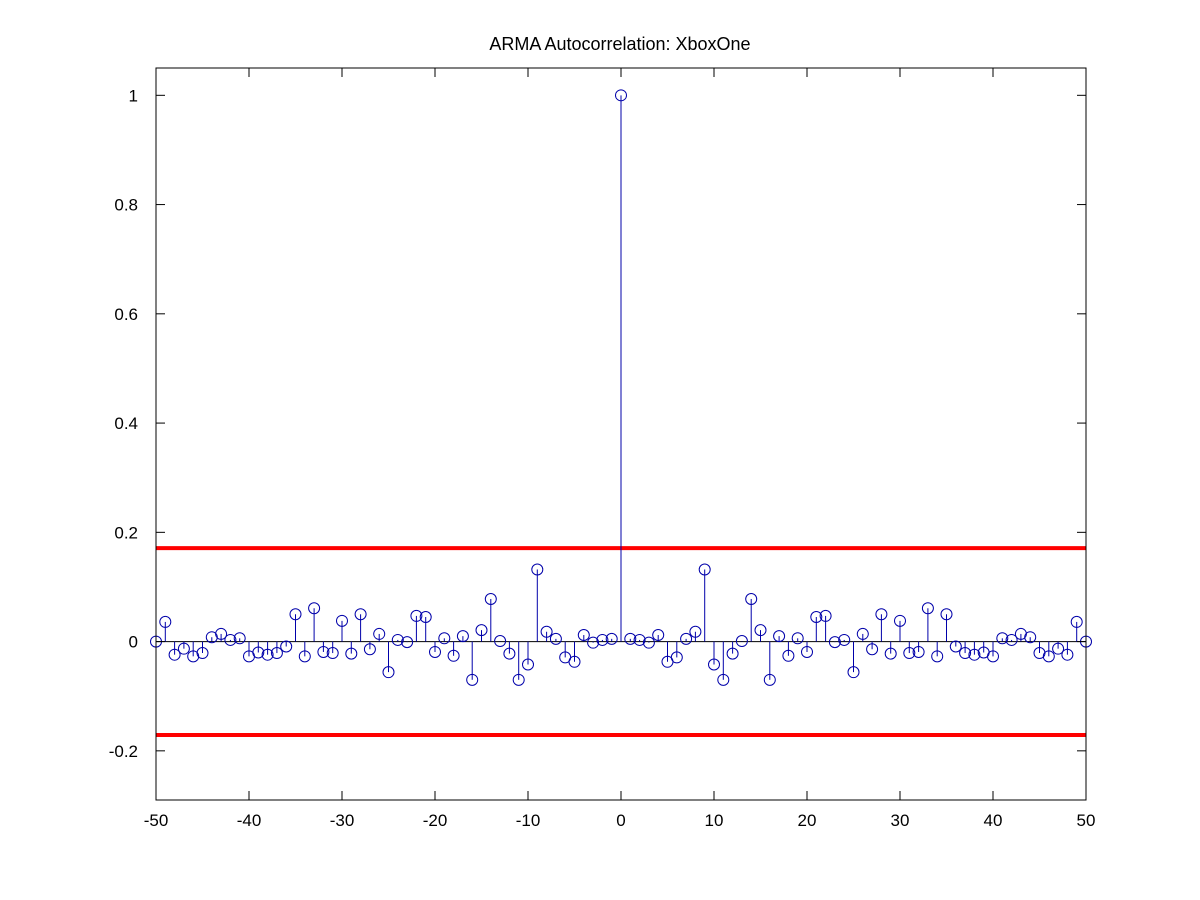 The width and height of the screenshot is (1200, 900). I want to click on y-tick-label: 0.6, so click(126, 314).